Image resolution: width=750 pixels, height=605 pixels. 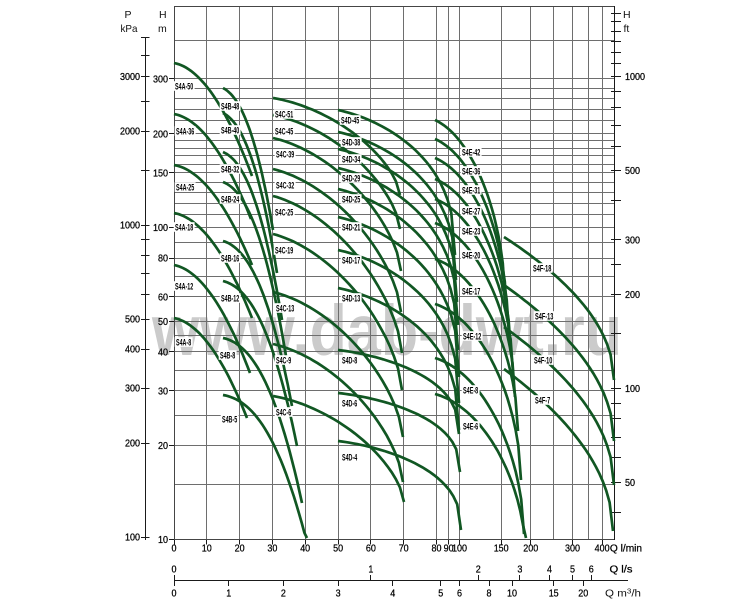 What do you see at coordinates (127, 15) in the screenshot?
I see `svg-text: P` at bounding box center [127, 15].